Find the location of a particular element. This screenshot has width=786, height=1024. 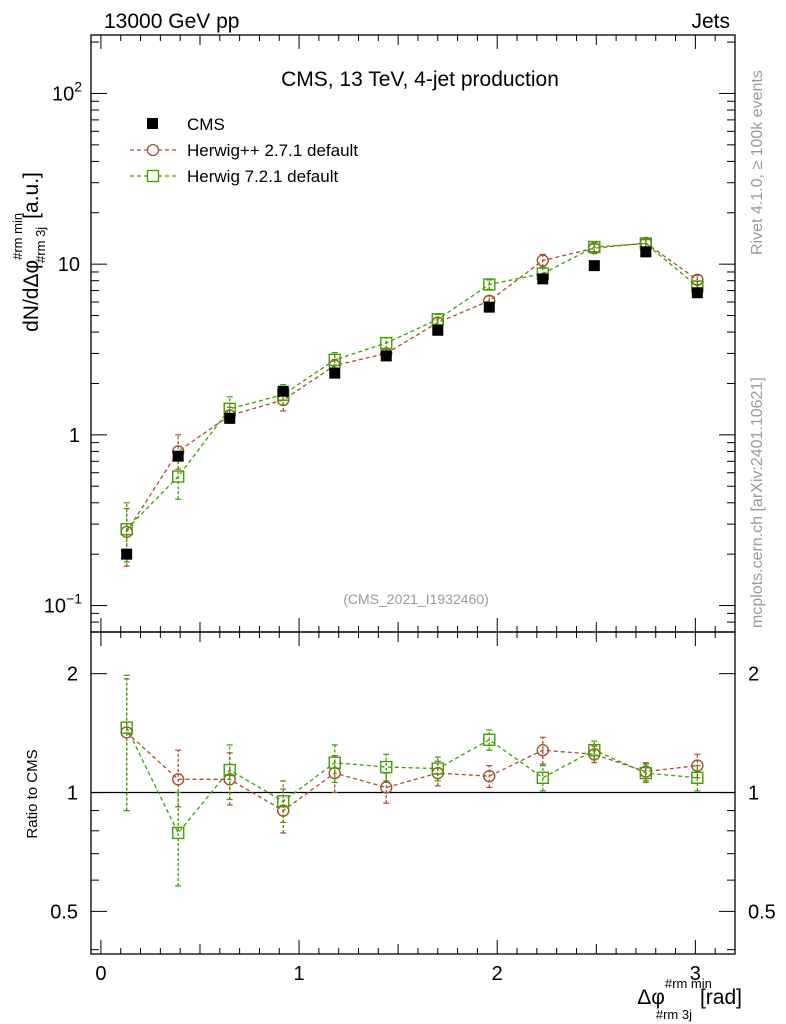

y-tick-label: 1 is located at coordinates (74, 436).